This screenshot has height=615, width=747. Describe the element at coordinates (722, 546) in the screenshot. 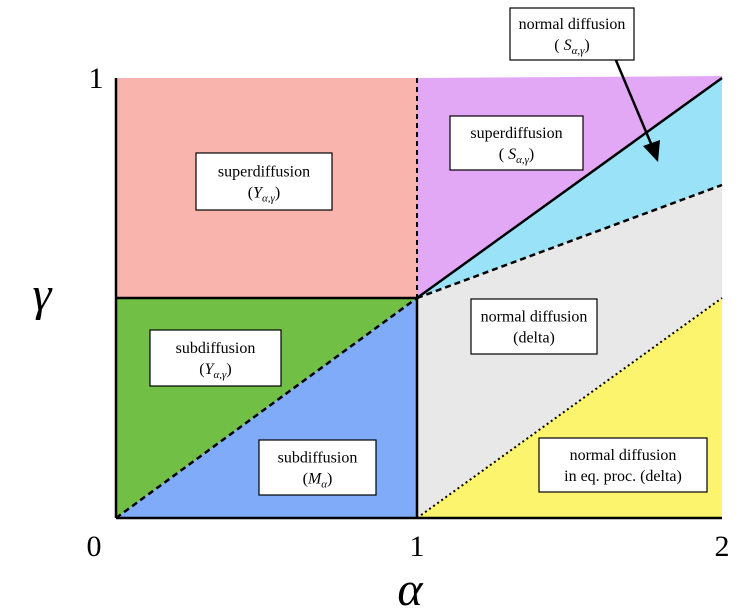

I see `x-tick-label: 2` at that location.